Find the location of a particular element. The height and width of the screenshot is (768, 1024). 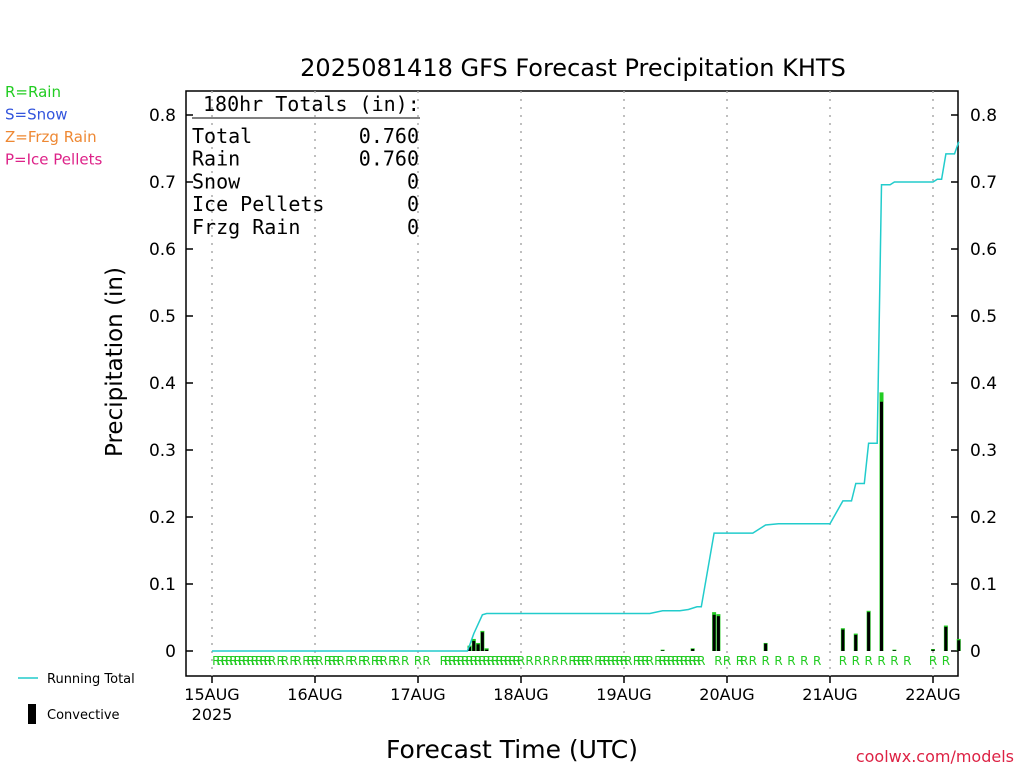

x-tick-label: 17AUG is located at coordinates (417, 694).